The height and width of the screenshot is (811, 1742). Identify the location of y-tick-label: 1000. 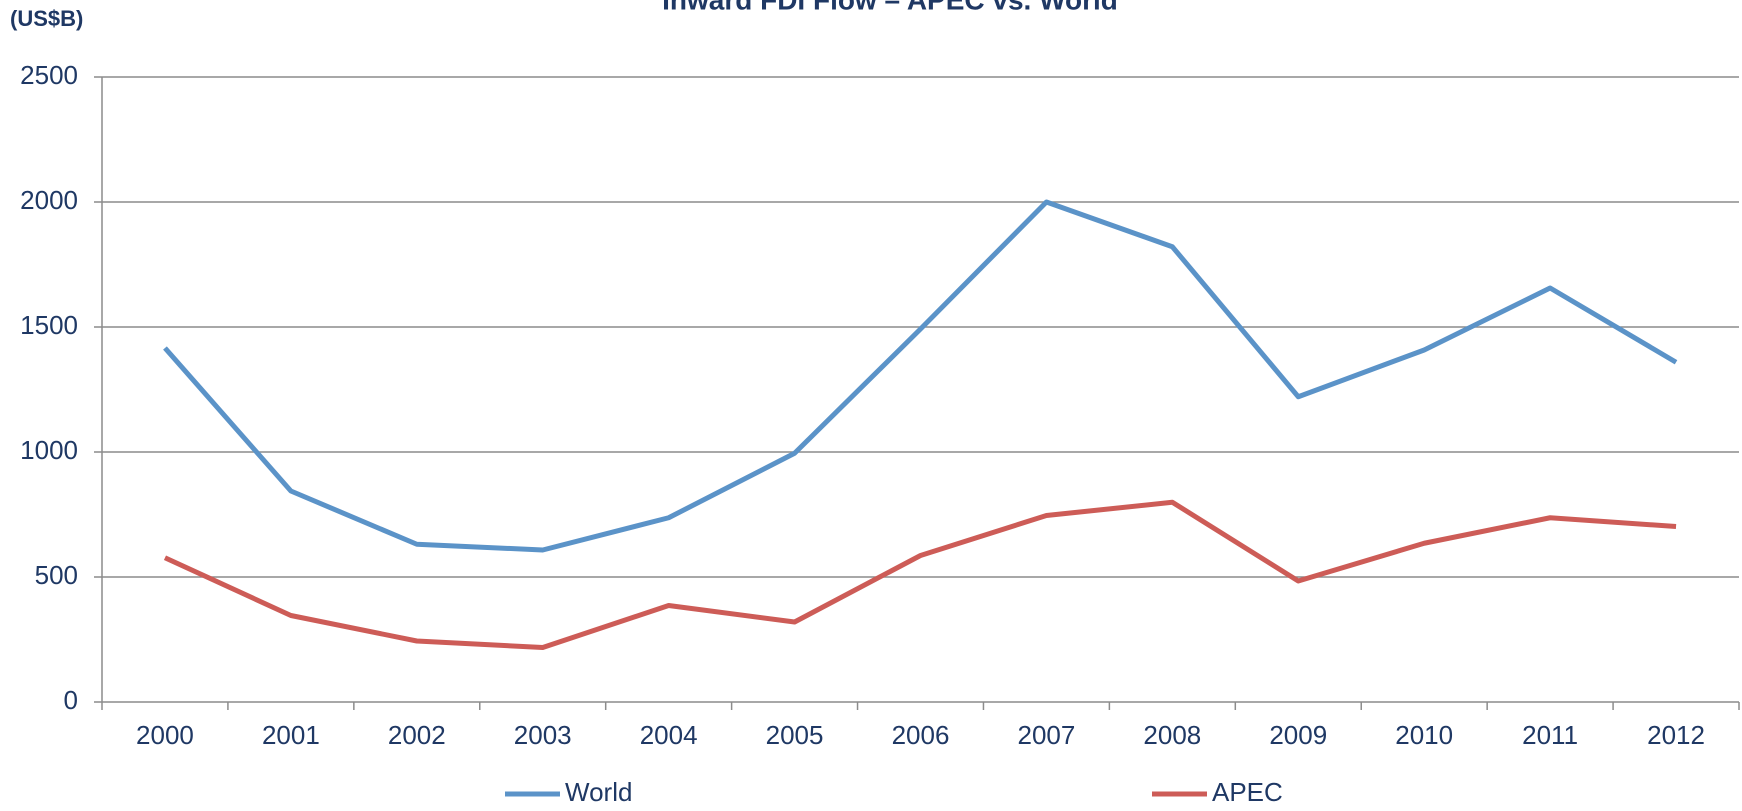
(49, 450).